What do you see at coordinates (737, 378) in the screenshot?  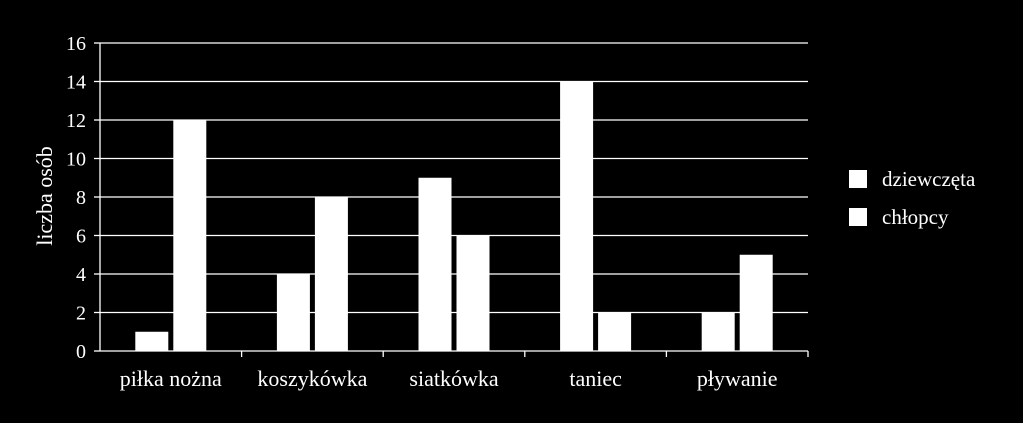 I see `x-tick-label: pływanie` at bounding box center [737, 378].